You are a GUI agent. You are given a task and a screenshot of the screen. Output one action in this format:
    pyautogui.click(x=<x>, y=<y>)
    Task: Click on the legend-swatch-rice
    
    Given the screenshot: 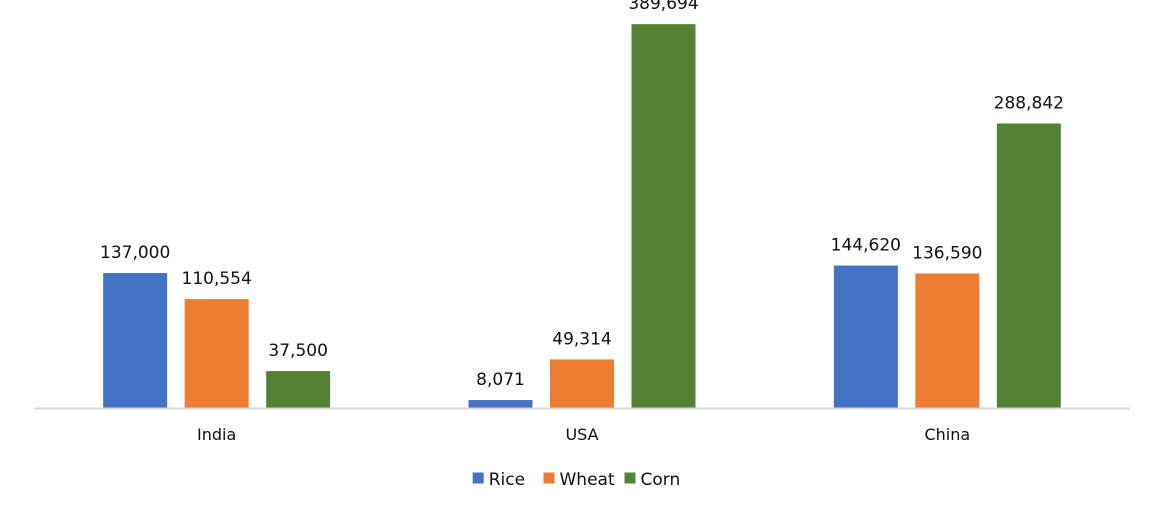 What is the action you would take?
    pyautogui.click(x=478, y=478)
    